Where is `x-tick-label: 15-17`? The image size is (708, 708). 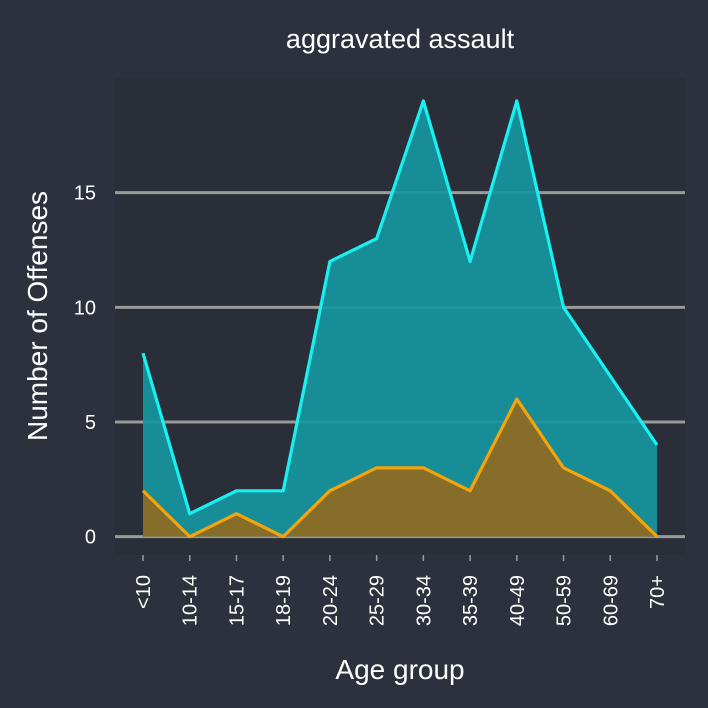 x-tick-label: 15-17 is located at coordinates (237, 600).